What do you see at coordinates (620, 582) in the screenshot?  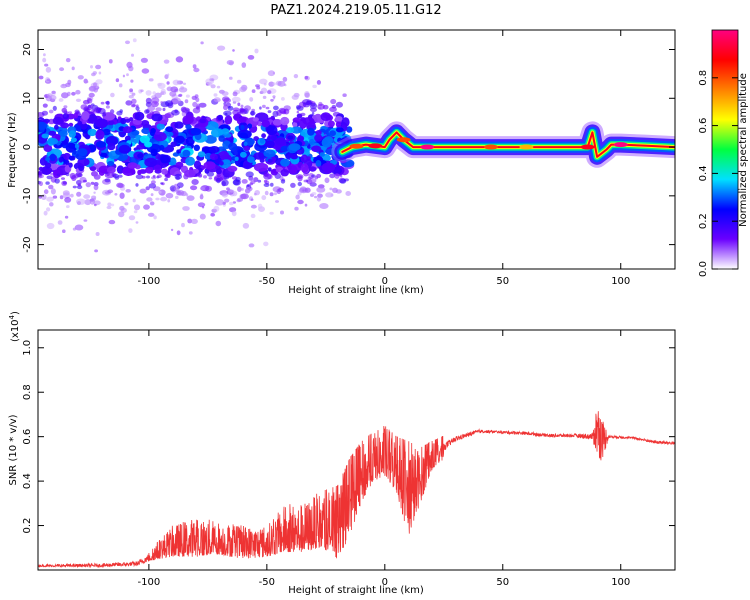 I see `snr-xtick-label: 100` at bounding box center [620, 582].